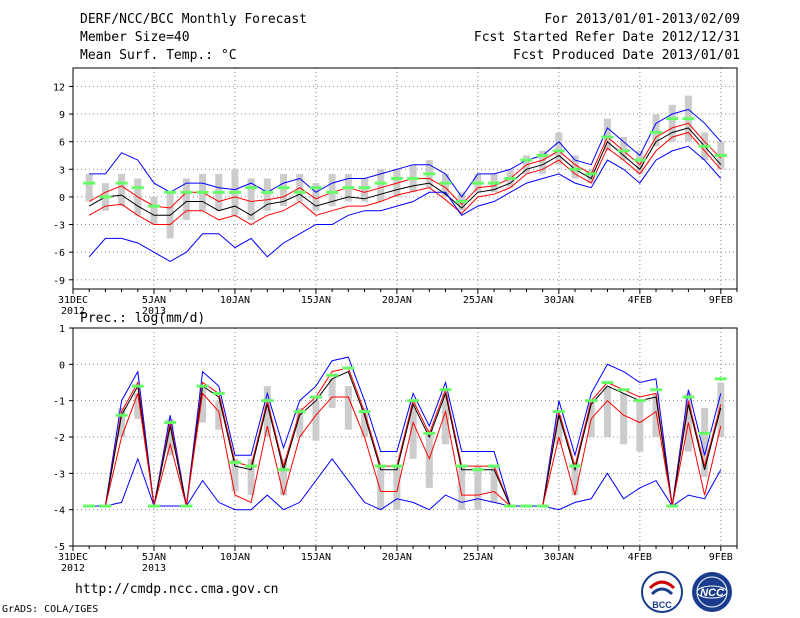  What do you see at coordinates (193, 19) in the screenshot?
I see `chart-title: DERF/NCC/BCC Monthly Forecast` at bounding box center [193, 19].